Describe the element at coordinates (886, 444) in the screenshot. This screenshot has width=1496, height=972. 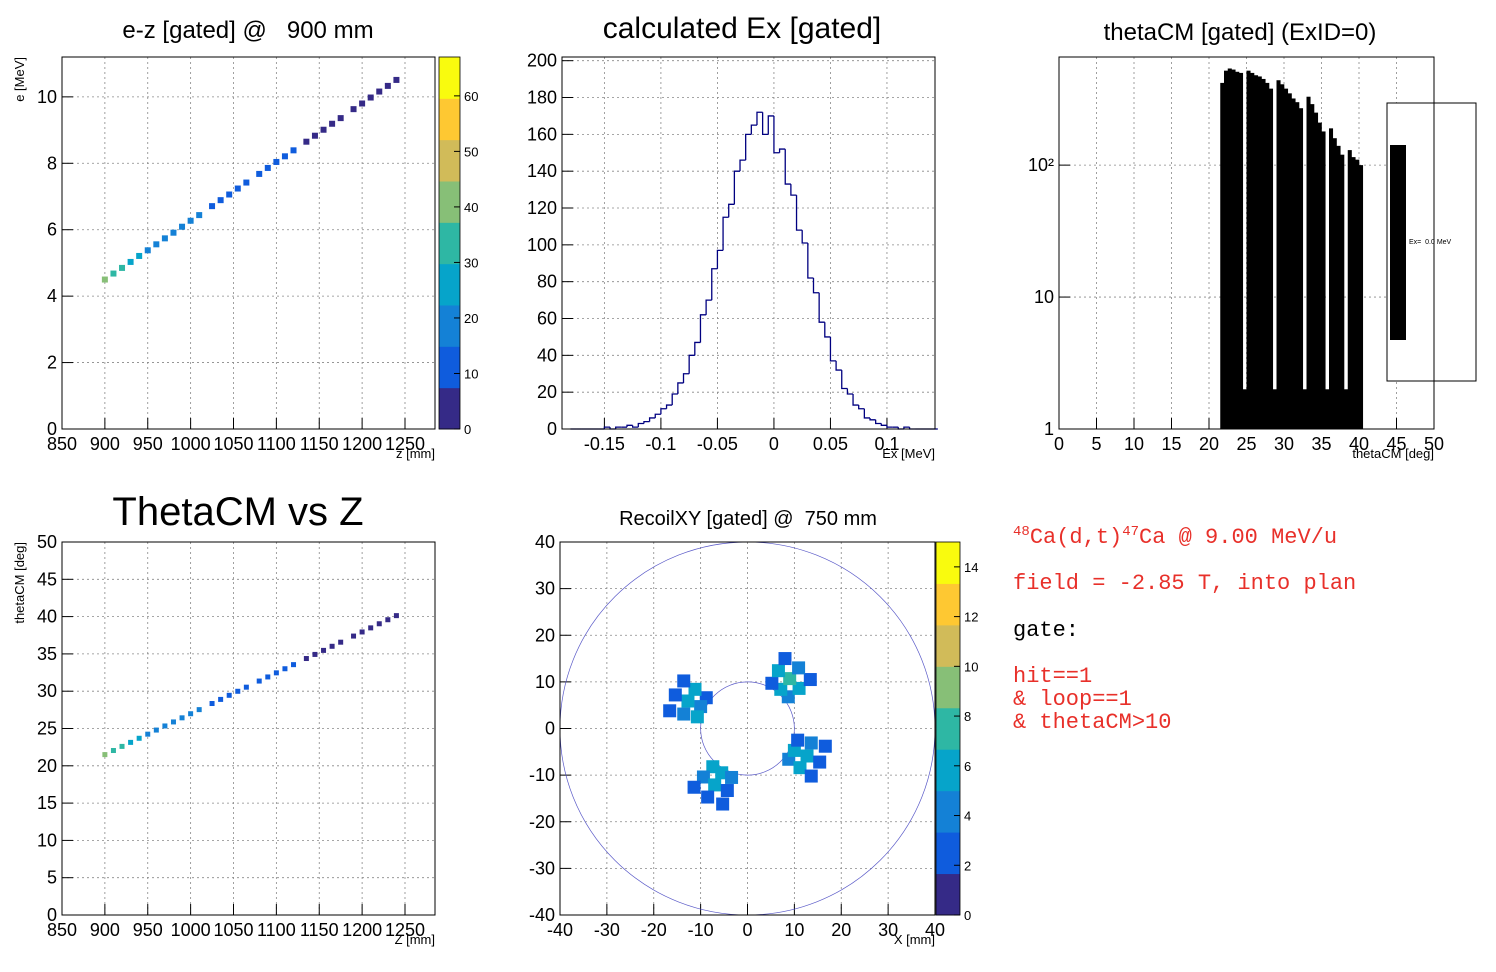
I see `x-tick-label: 0.1` at that location.